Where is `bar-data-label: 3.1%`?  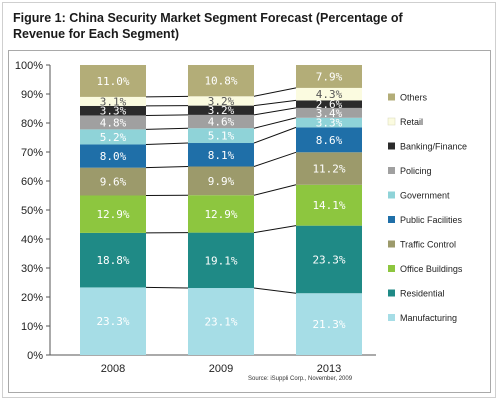
bar-data-label: 3.1% is located at coordinates (113, 101).